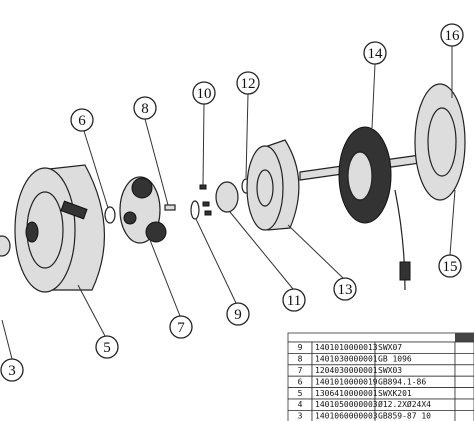 The image size is (474, 421). I want to click on table-cell-text: 9, so click(300, 347).